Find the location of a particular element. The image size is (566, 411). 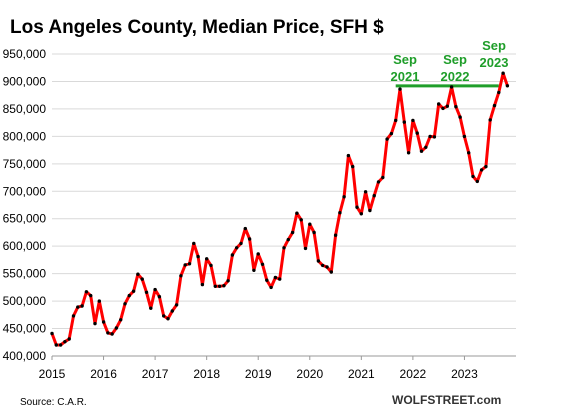

x-tick-label: 2019 is located at coordinates (258, 374).